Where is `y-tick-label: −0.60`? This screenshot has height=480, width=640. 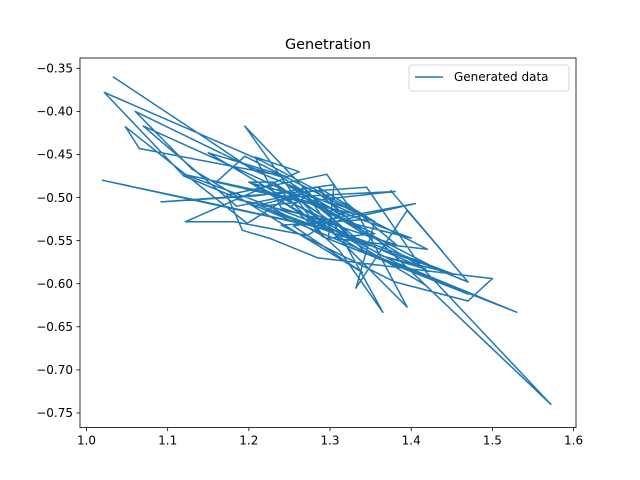 y-tick-label: −0.60 is located at coordinates (54, 284).